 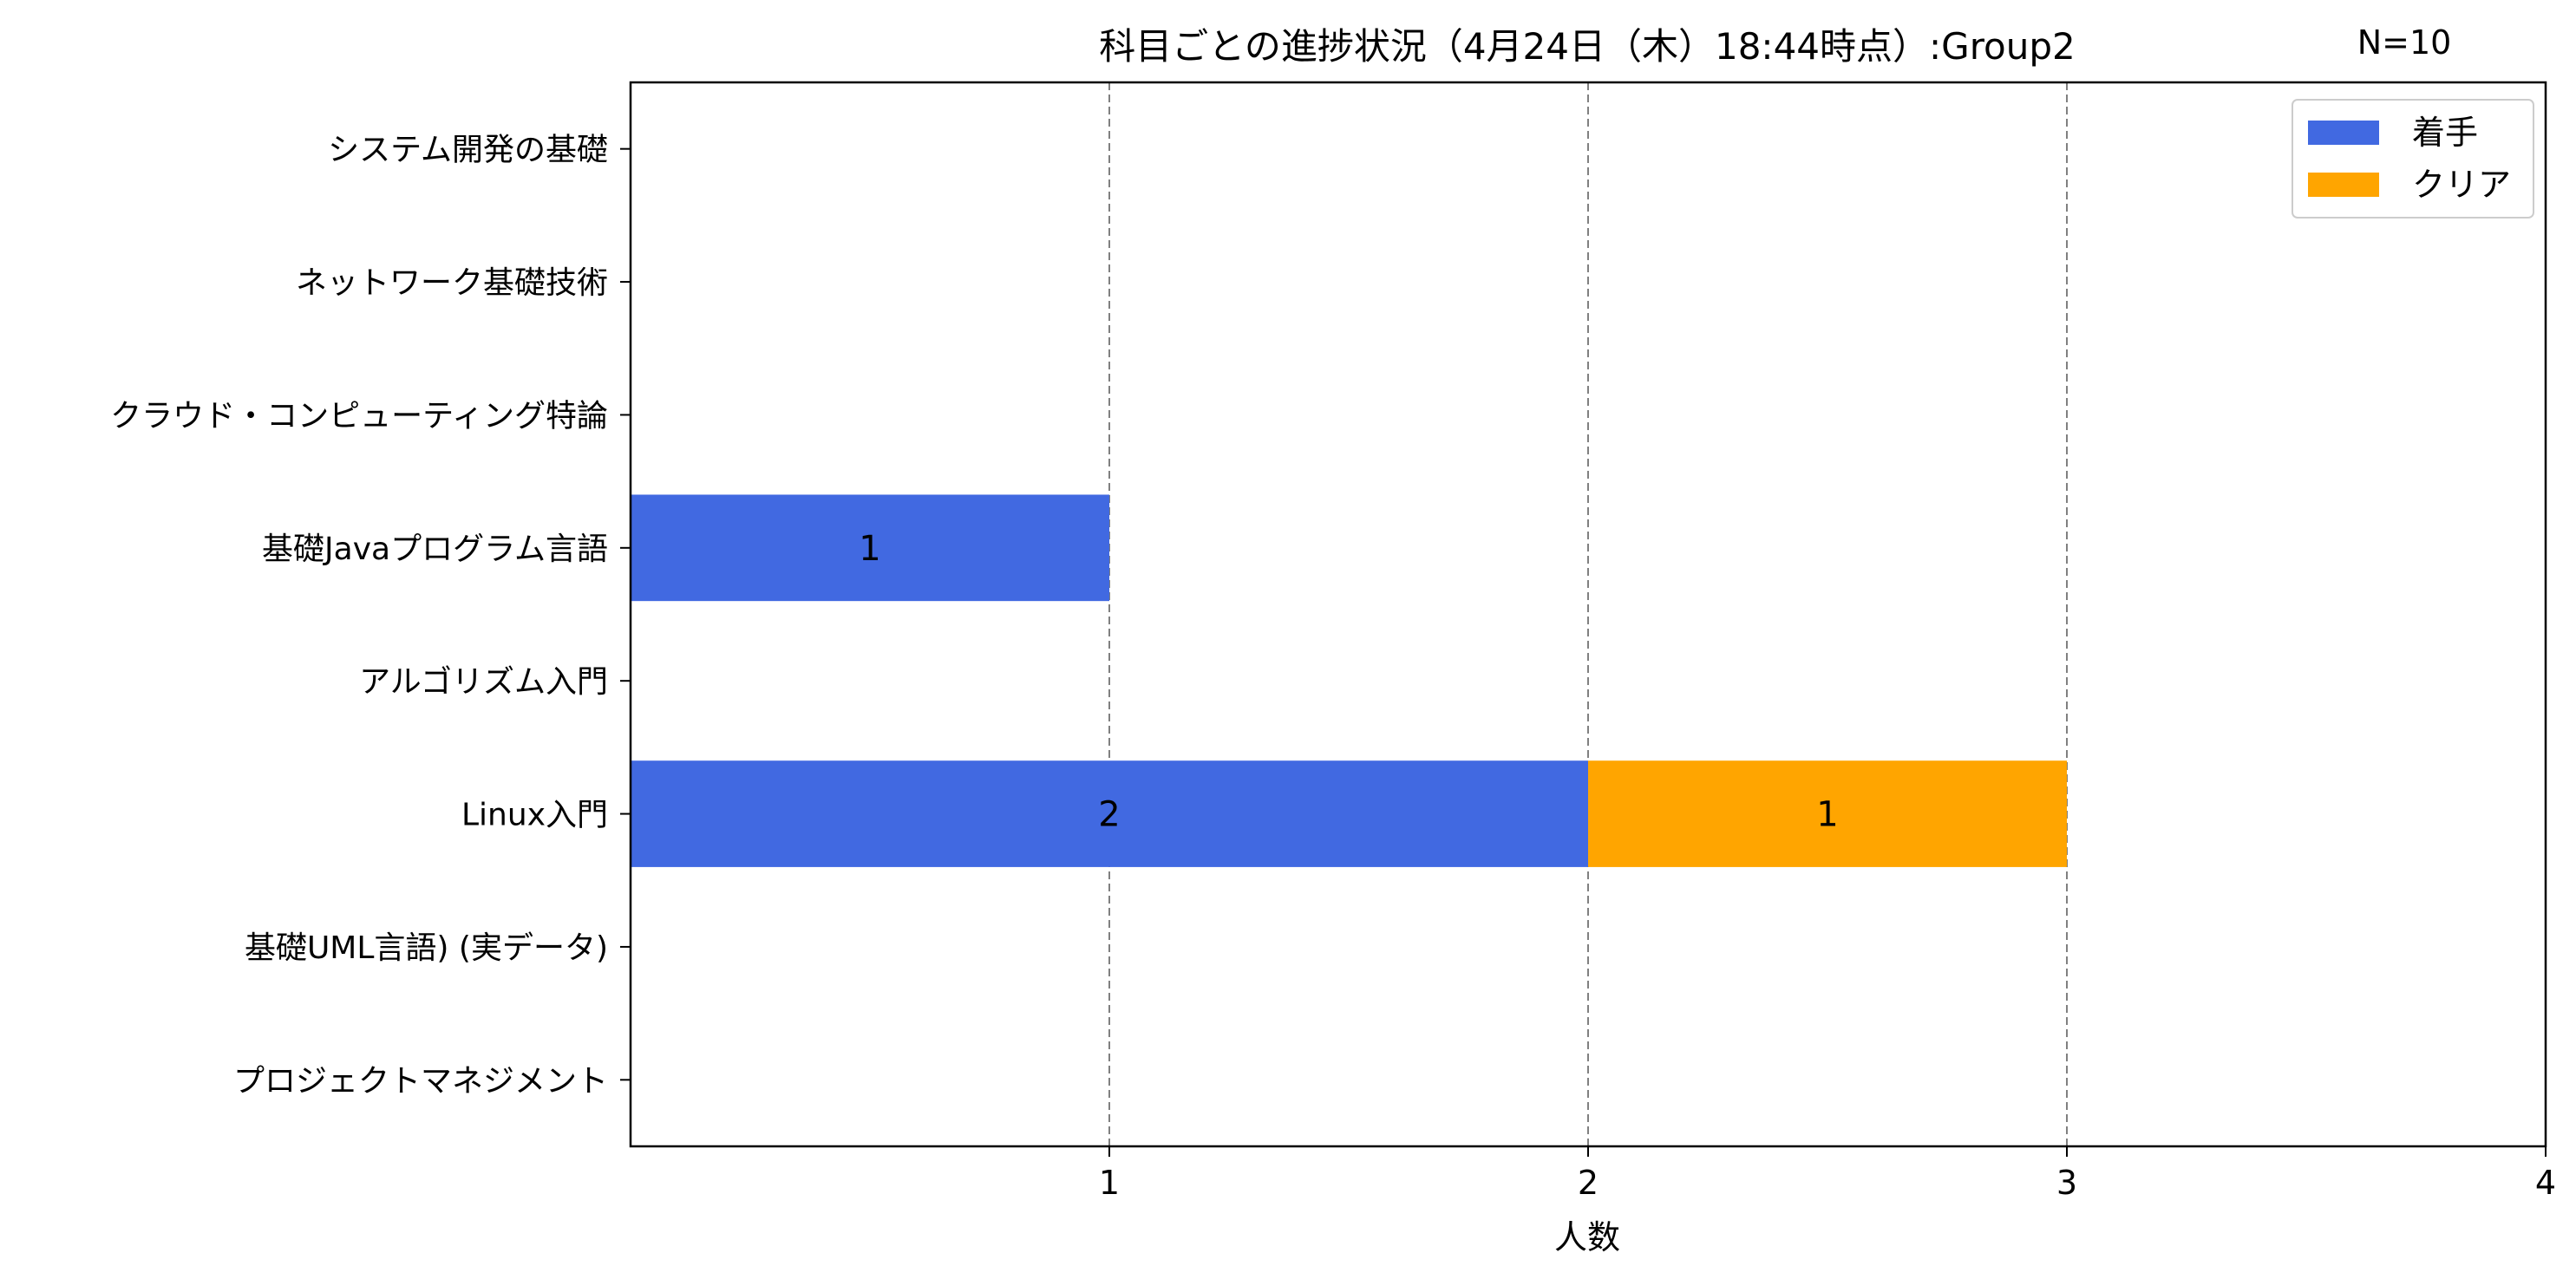 What do you see at coordinates (534, 815) in the screenshot?
I see `category-label: Linux入門` at bounding box center [534, 815].